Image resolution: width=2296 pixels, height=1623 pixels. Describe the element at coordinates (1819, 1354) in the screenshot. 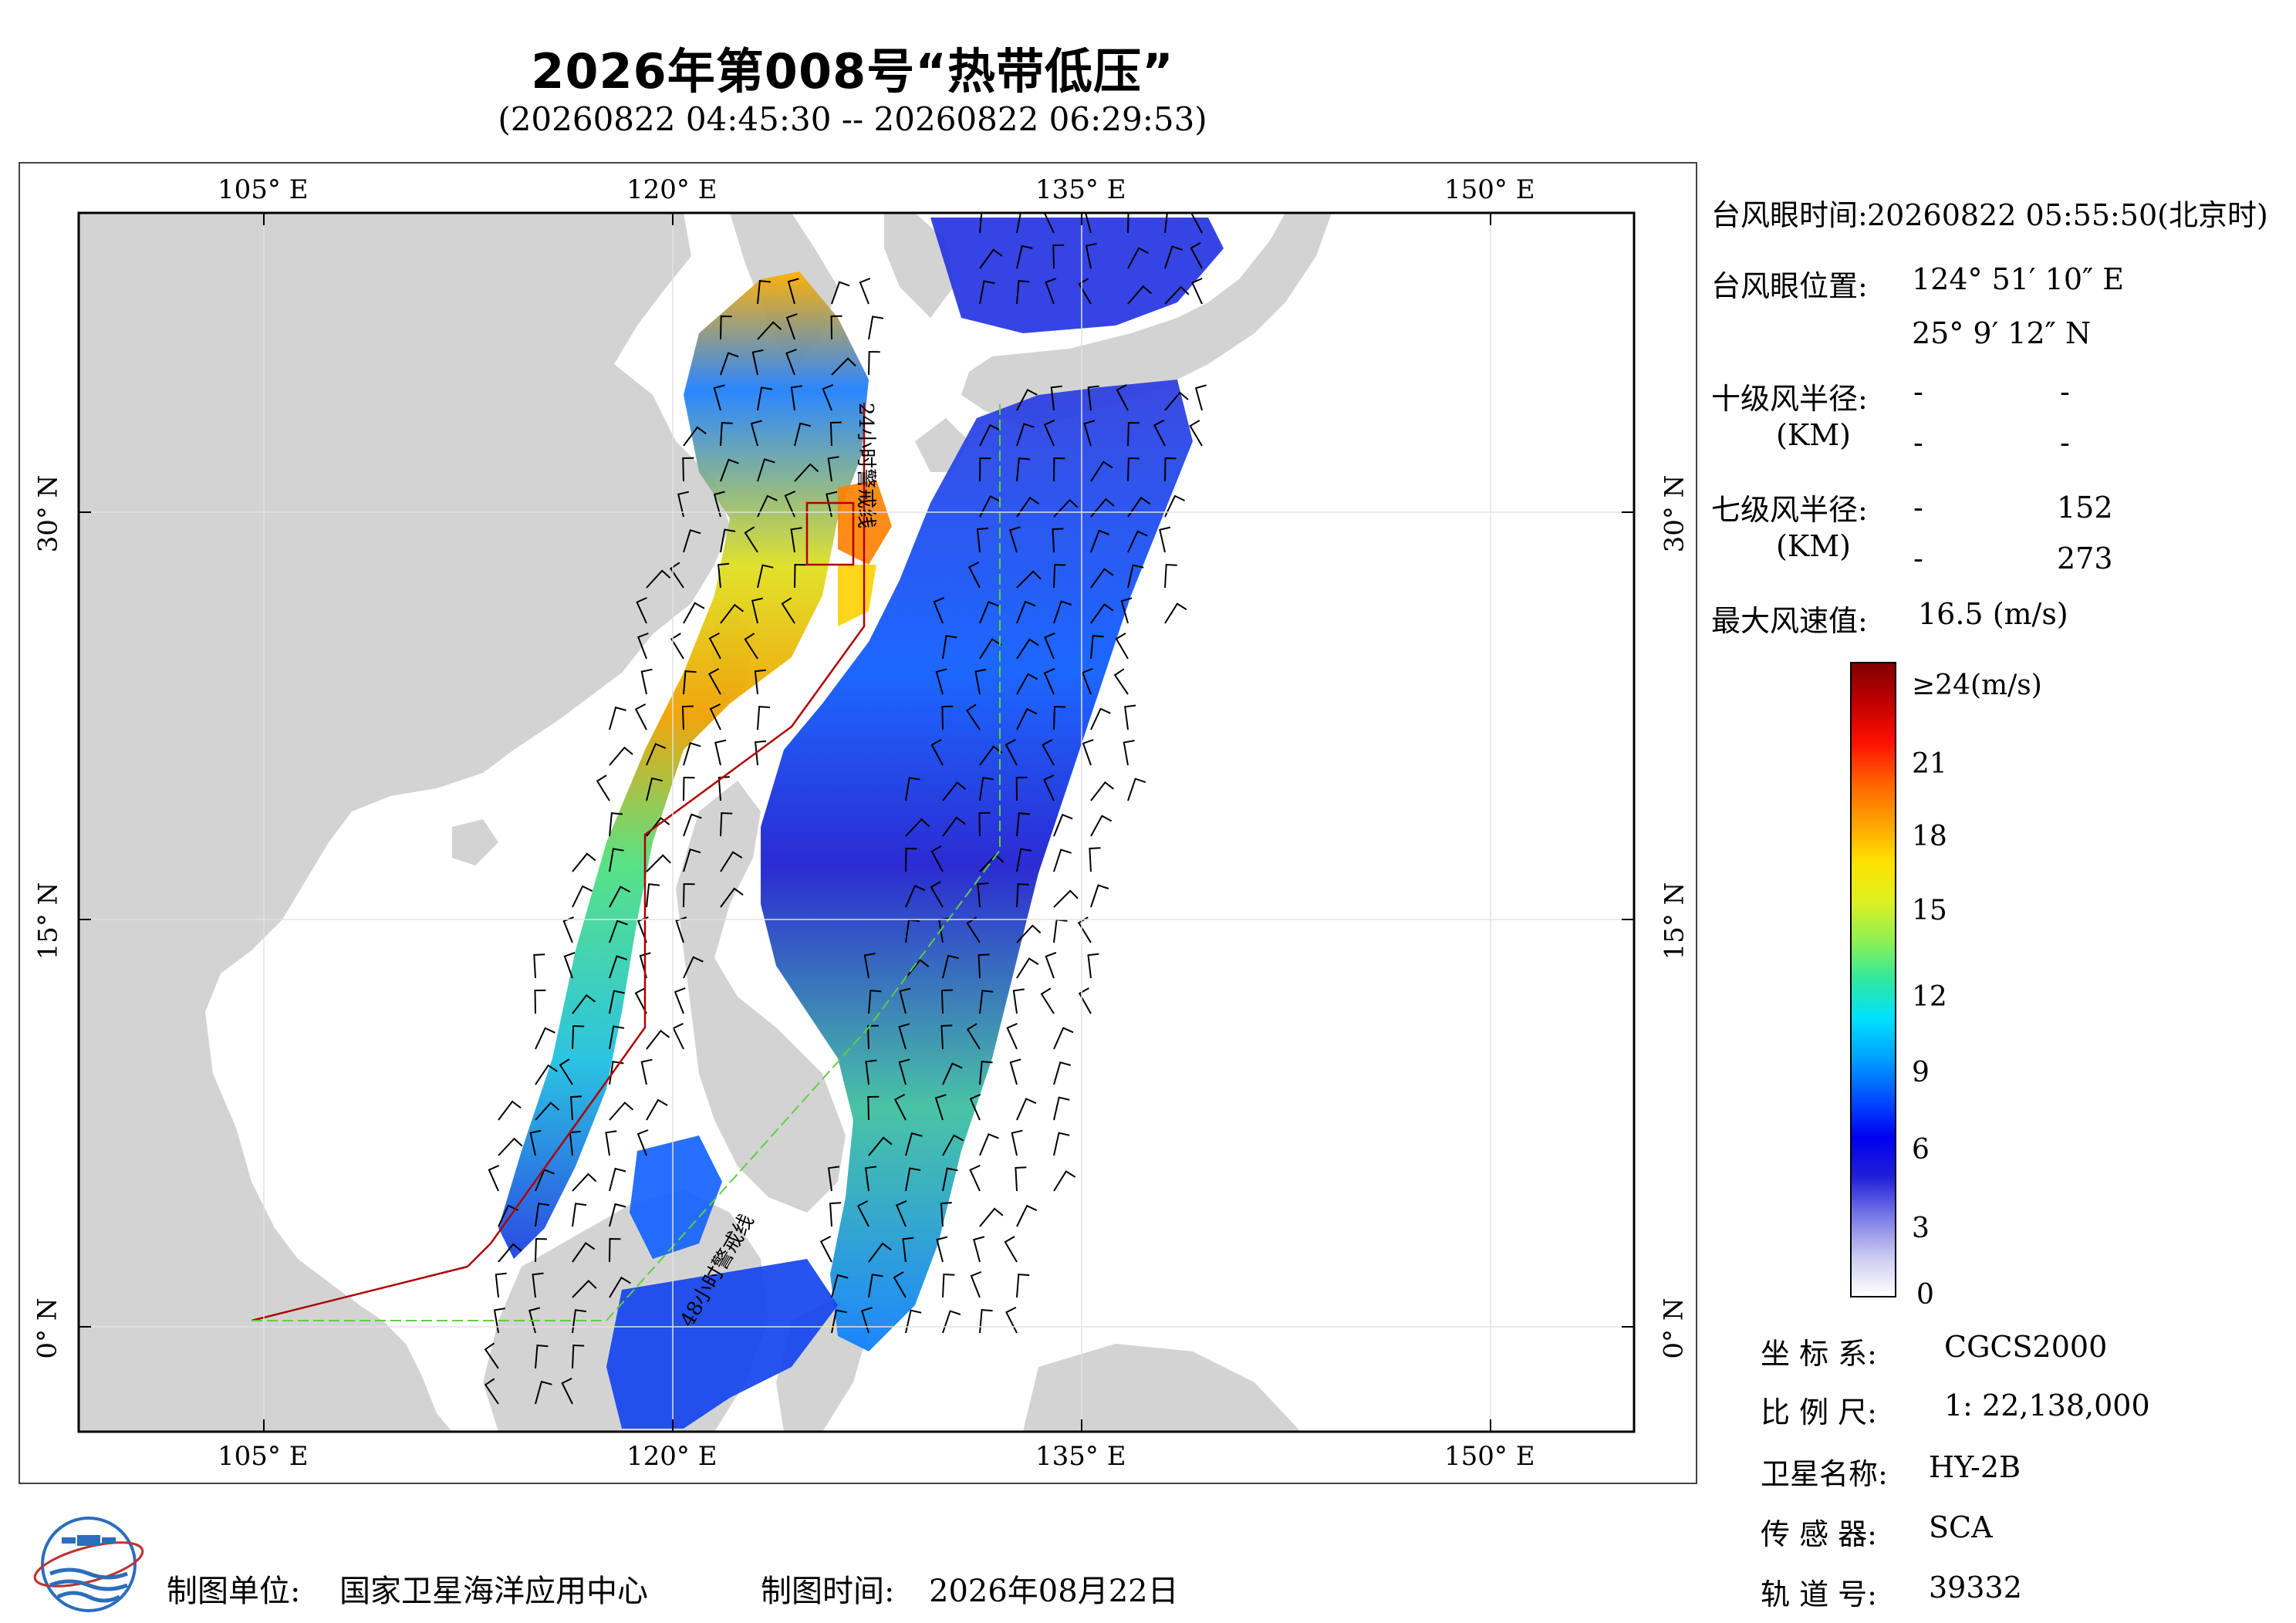

I see `crs-label: 坐 标 系:` at that location.